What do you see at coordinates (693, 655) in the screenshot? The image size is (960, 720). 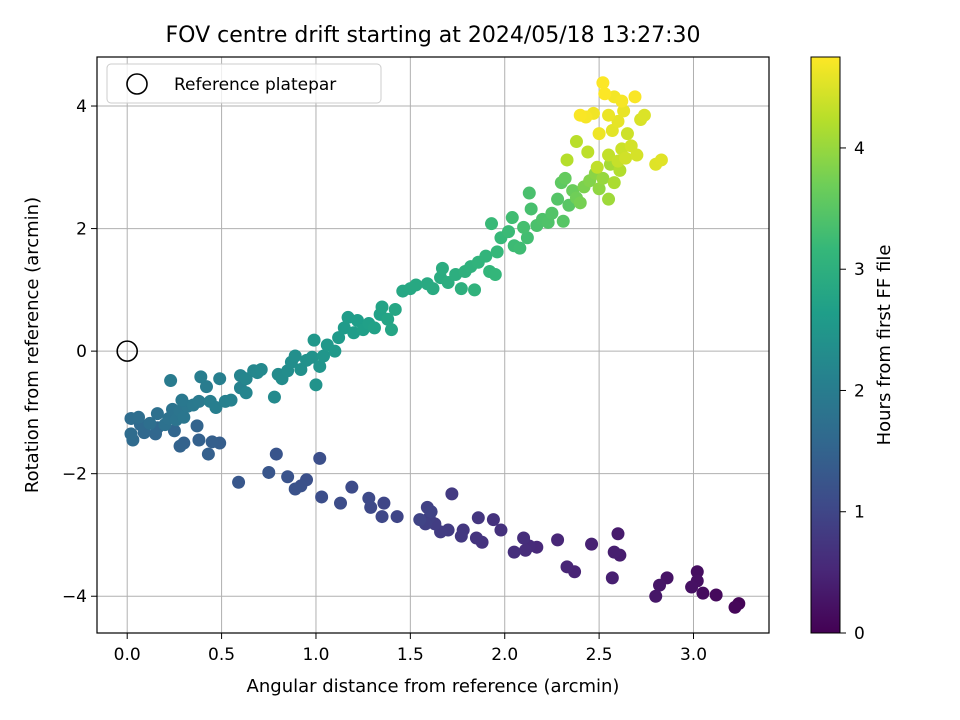 I see `x-tick-label: 3.0` at bounding box center [693, 655].